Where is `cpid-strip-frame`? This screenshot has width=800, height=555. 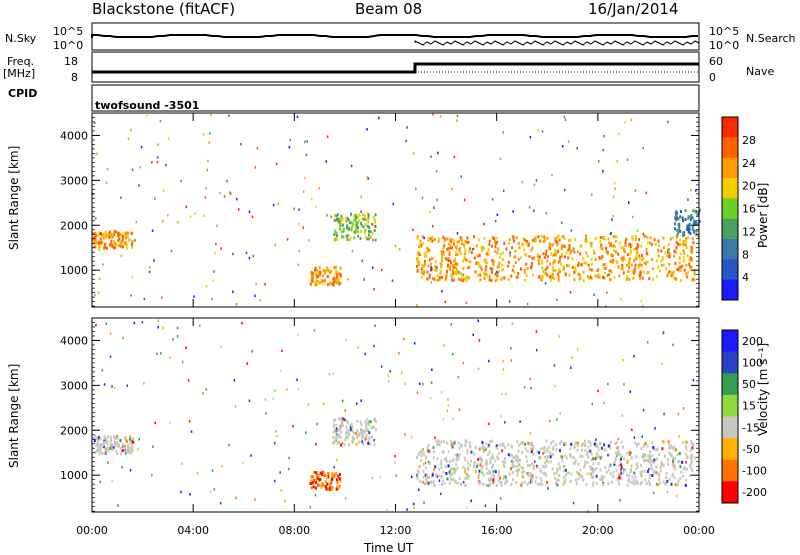
cpid-strip-frame is located at coordinates (395, 98).